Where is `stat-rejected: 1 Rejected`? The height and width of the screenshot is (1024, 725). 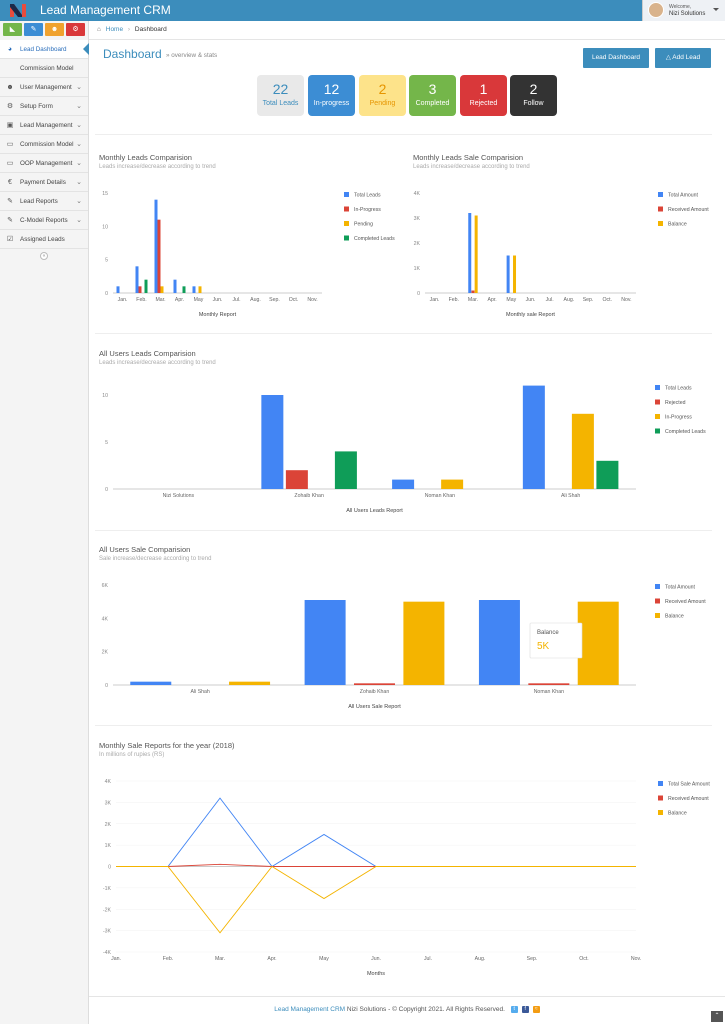 stat-rejected: 1 Rejected is located at coordinates (483, 95).